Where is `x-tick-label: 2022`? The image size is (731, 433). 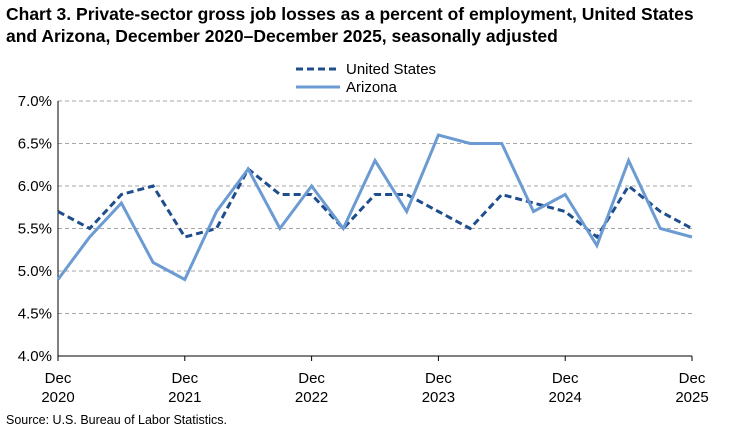 x-tick-label: 2022 is located at coordinates (311, 397).